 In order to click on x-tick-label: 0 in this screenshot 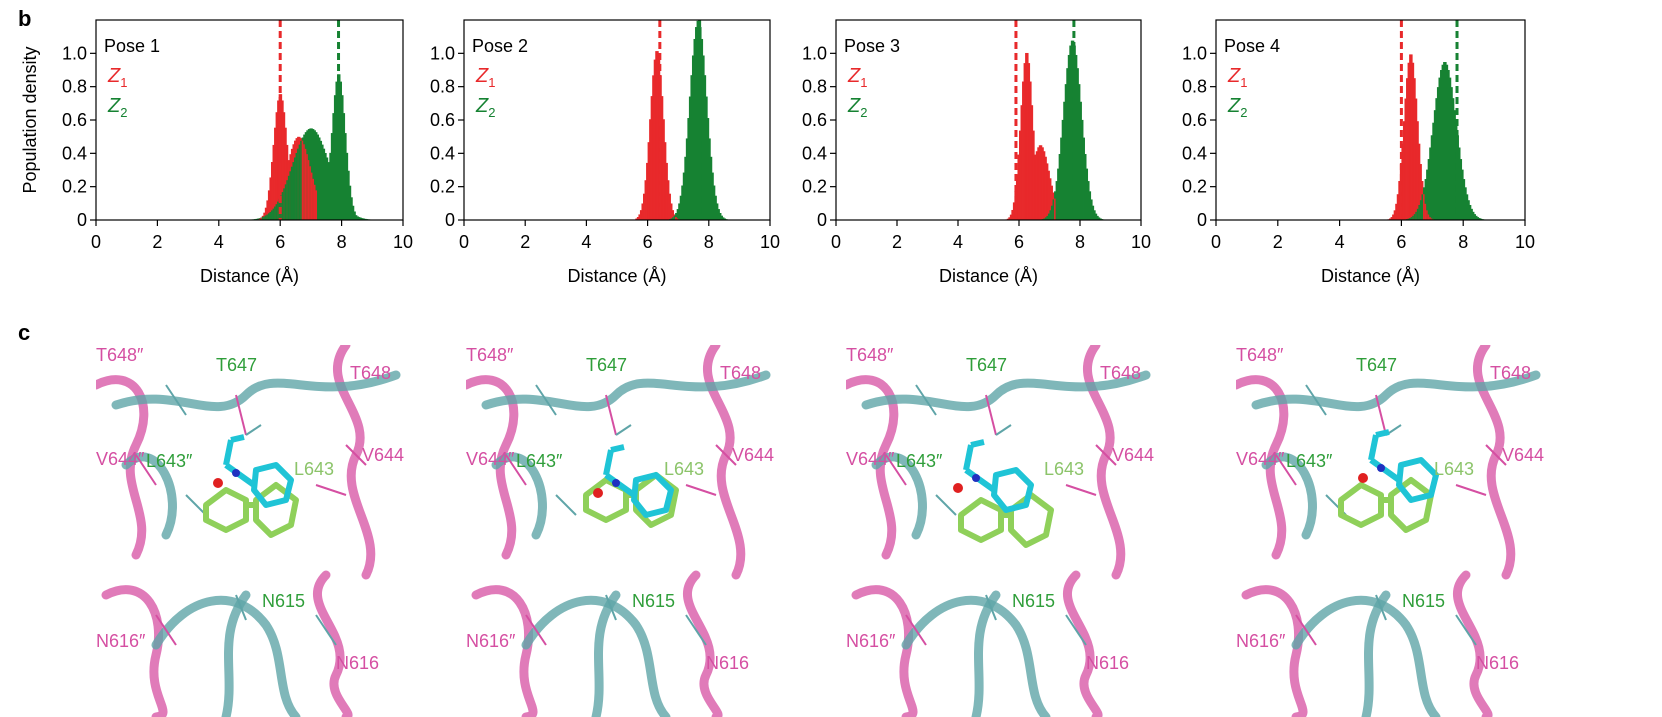, I will do `click(836, 242)`.